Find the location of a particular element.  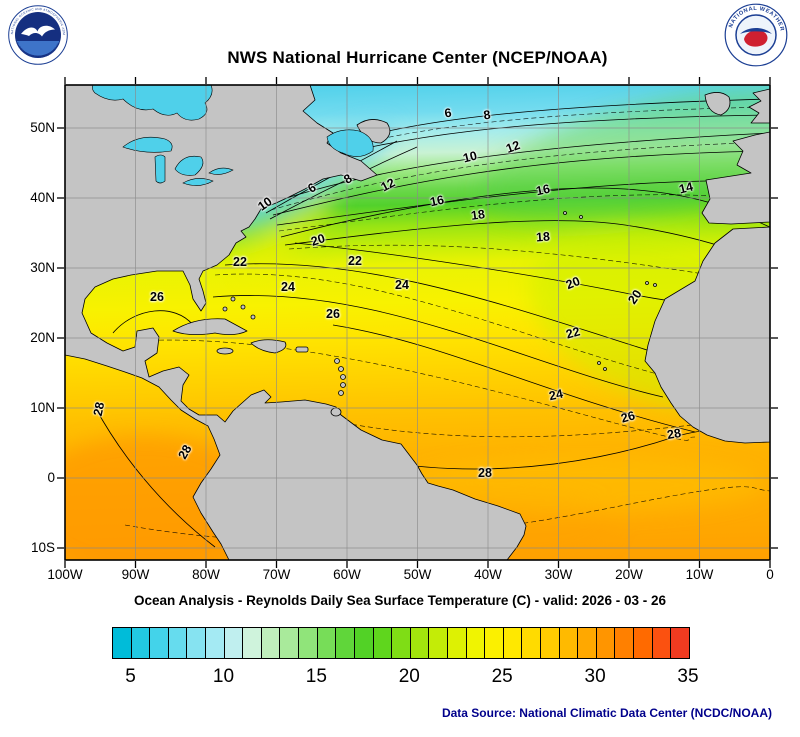

nws-bird-icon is located at coordinates (756, 31).